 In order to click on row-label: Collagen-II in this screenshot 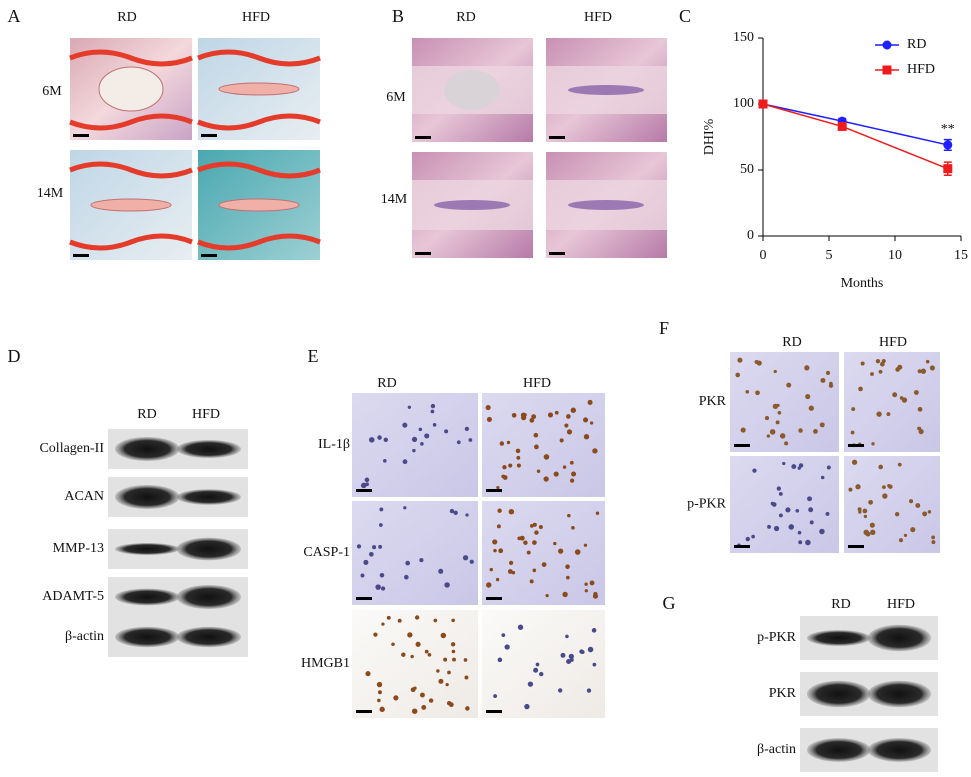, I will do `click(71, 448)`.